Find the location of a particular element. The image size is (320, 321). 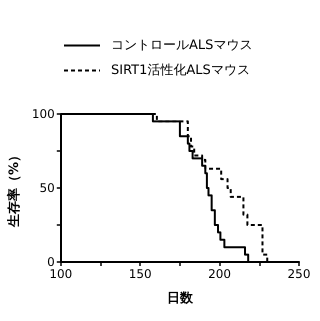

x-tick-label: 250 is located at coordinates (299, 274).